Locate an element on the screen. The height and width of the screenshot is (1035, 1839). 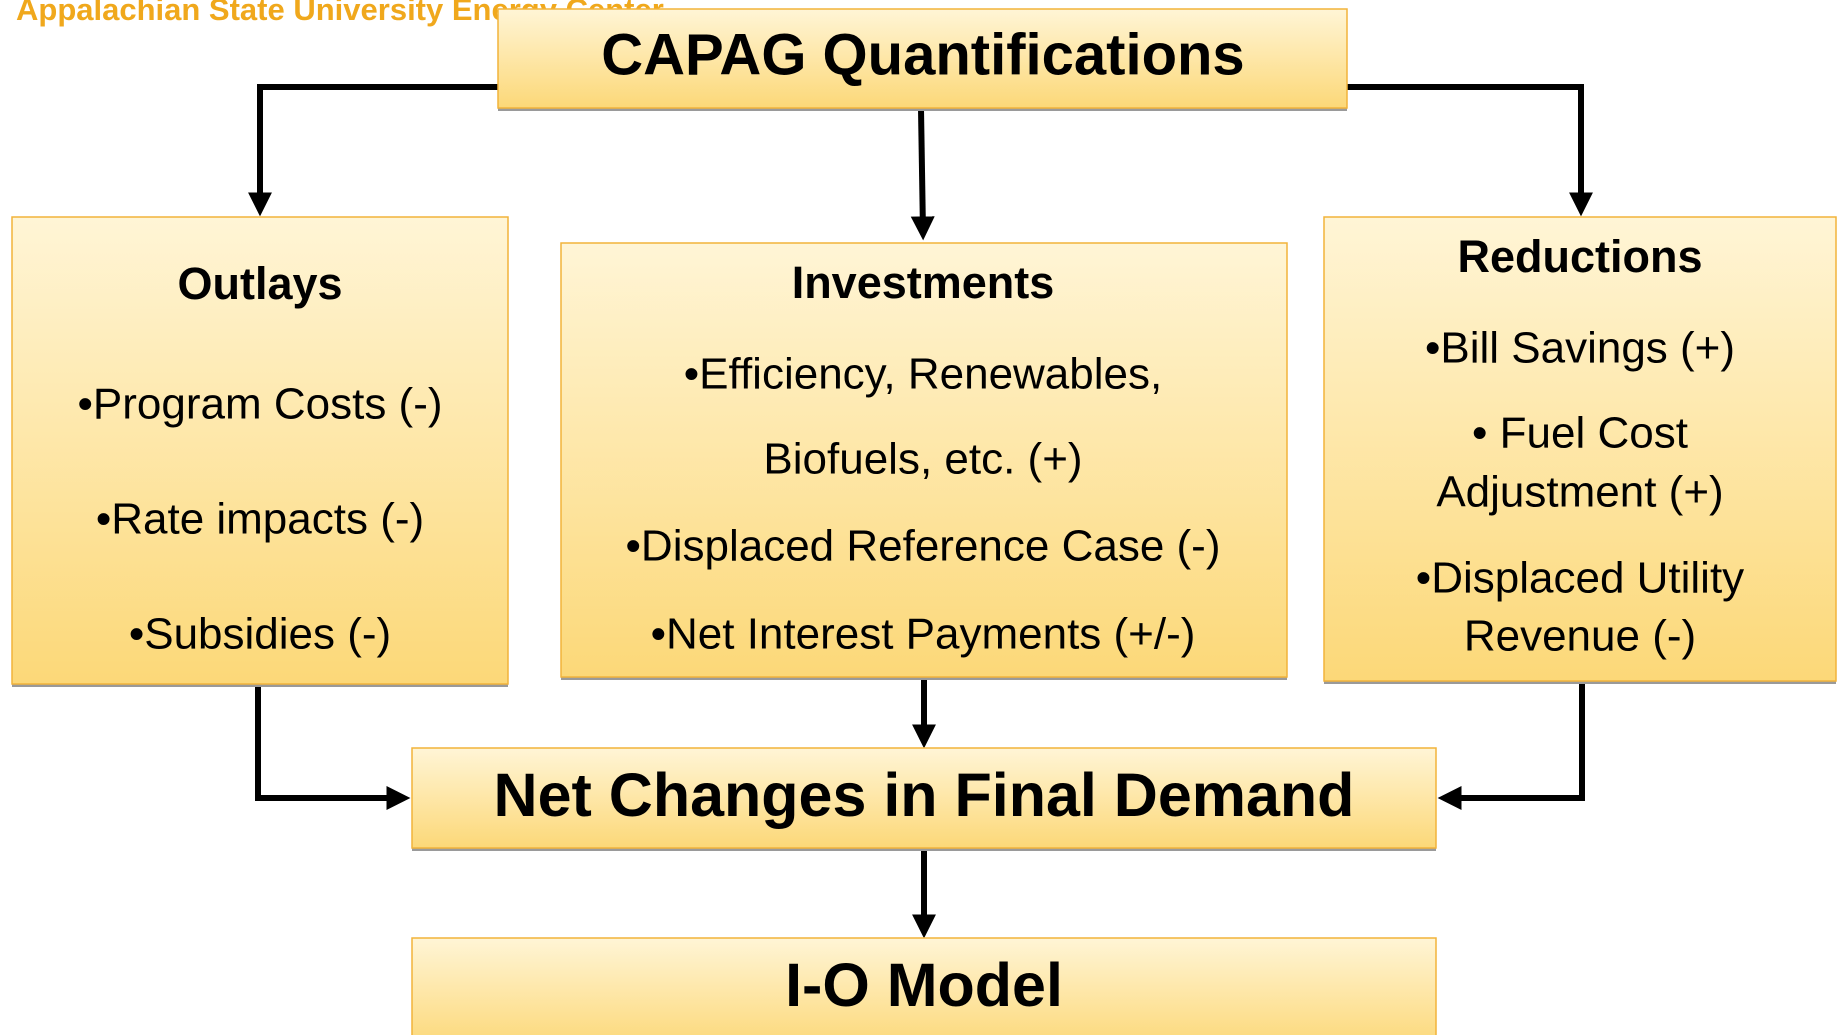
box-item: •Subsidies (-) is located at coordinates (260, 634).